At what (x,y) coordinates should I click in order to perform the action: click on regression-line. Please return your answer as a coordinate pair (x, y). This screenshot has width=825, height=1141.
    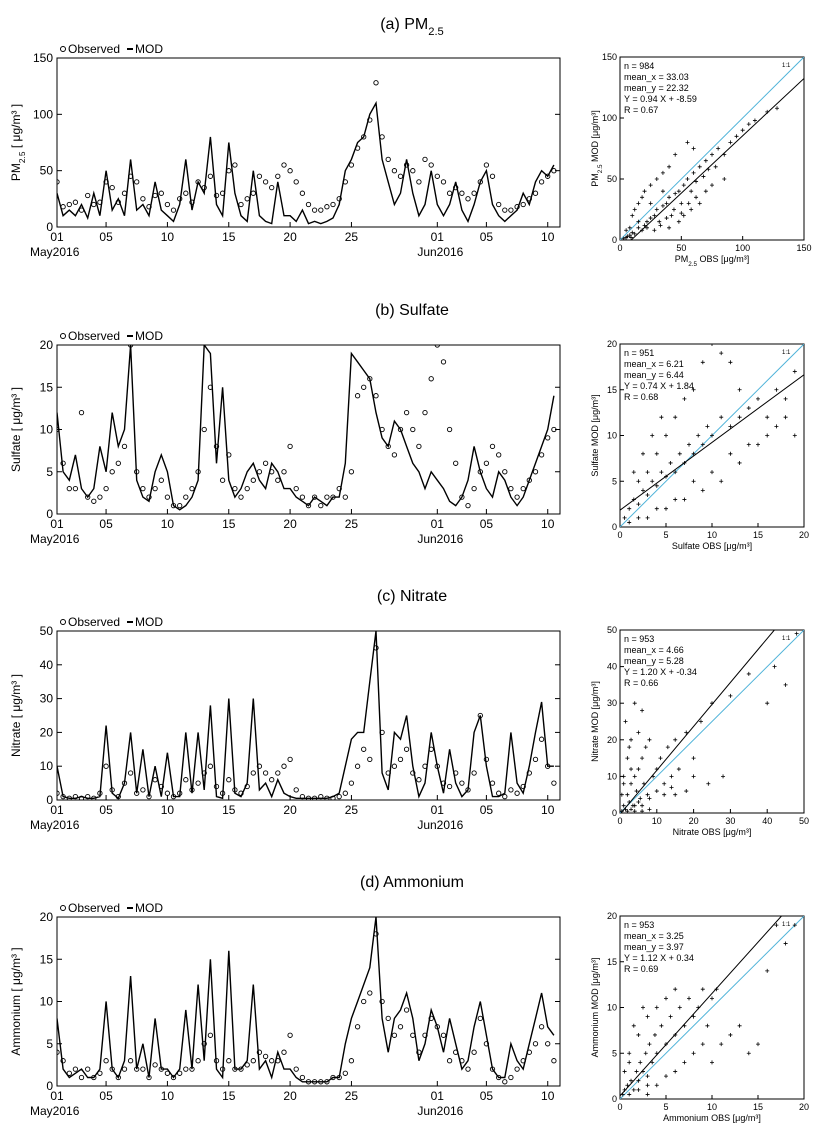
    Looking at the image, I should click on (701, 1006).